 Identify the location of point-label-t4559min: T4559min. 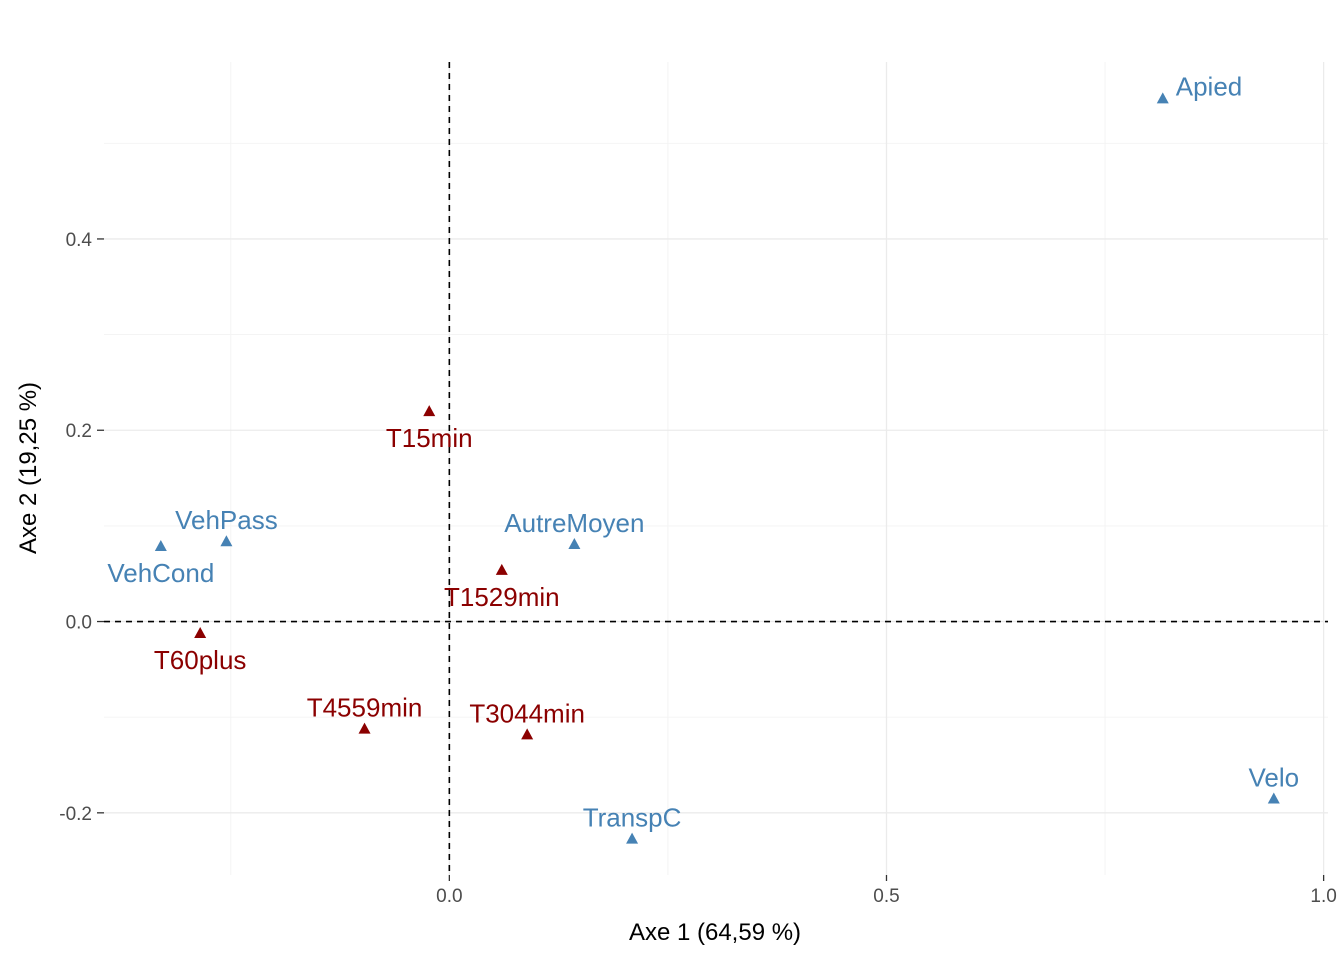
(365, 708).